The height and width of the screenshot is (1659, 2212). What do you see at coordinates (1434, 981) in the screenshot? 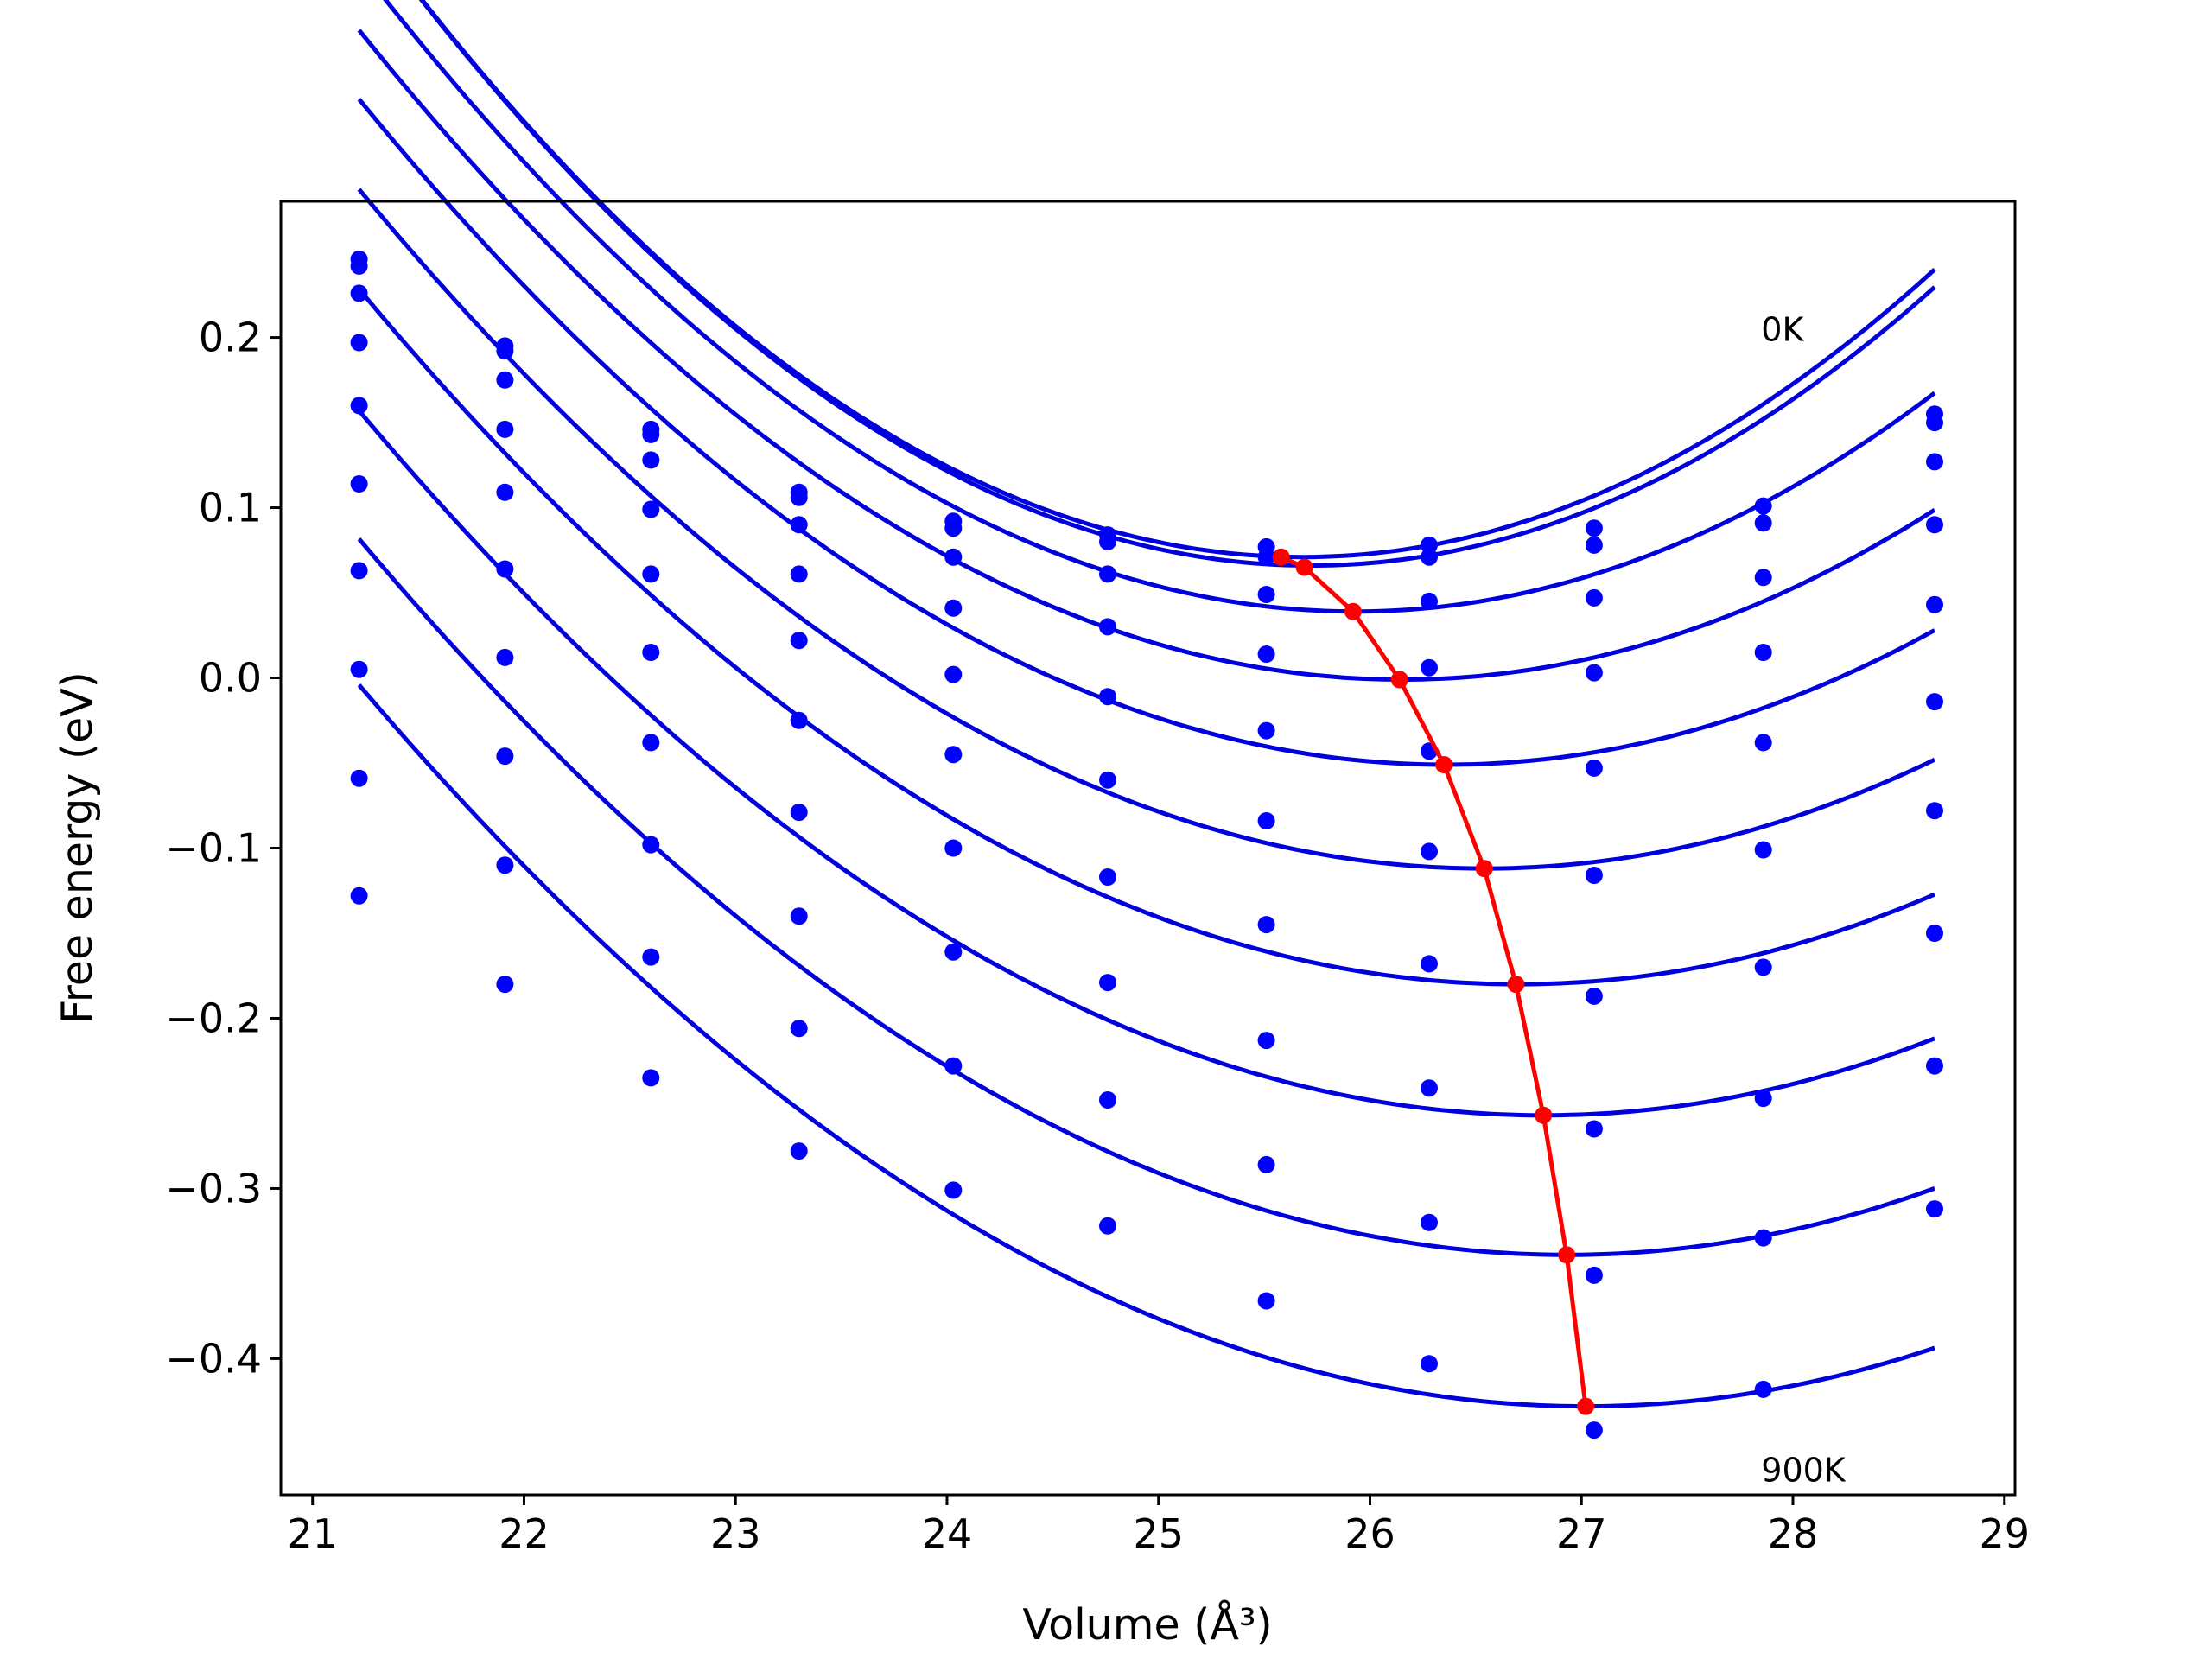
I see `minimum-line` at bounding box center [1434, 981].